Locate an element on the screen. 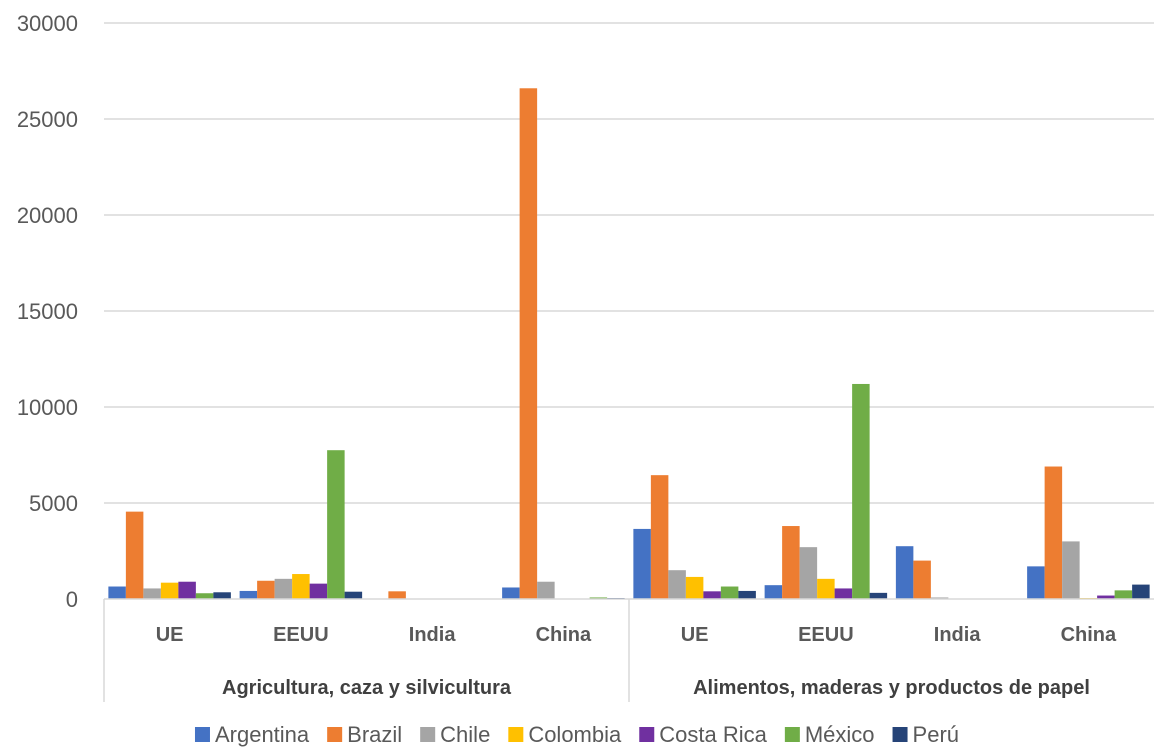 The width and height of the screenshot is (1154, 751). legend-item: Chile is located at coordinates (455, 734).